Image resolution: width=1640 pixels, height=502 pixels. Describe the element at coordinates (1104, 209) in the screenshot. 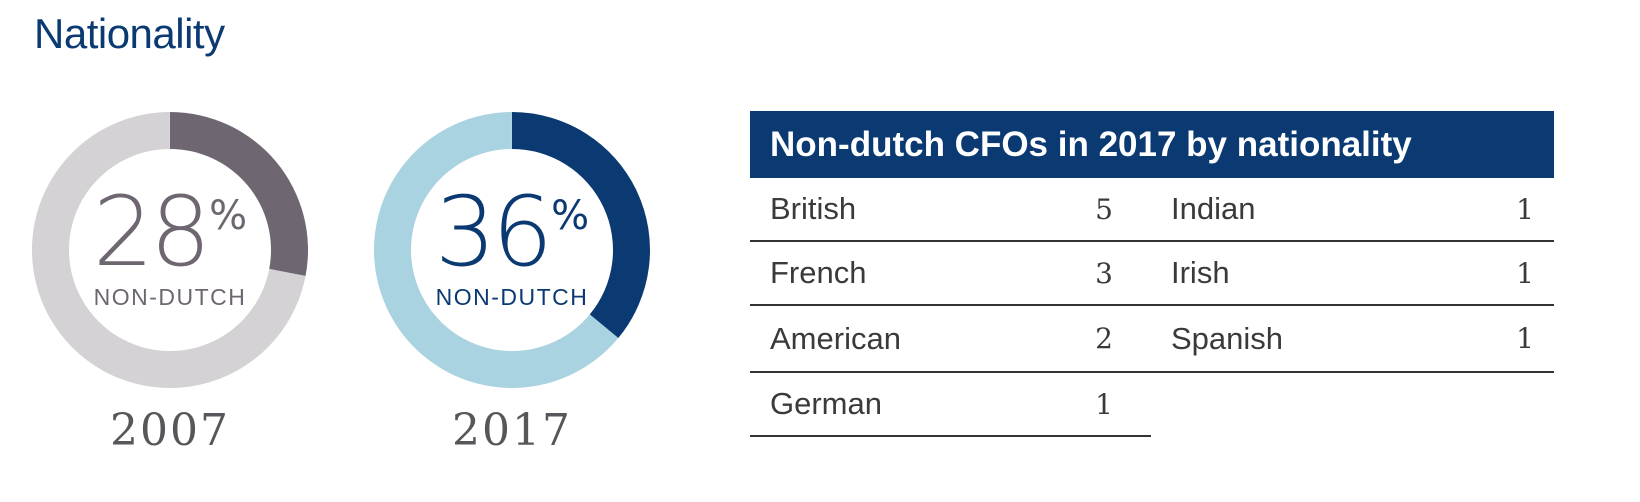

I see `nationality-count: 5` at that location.